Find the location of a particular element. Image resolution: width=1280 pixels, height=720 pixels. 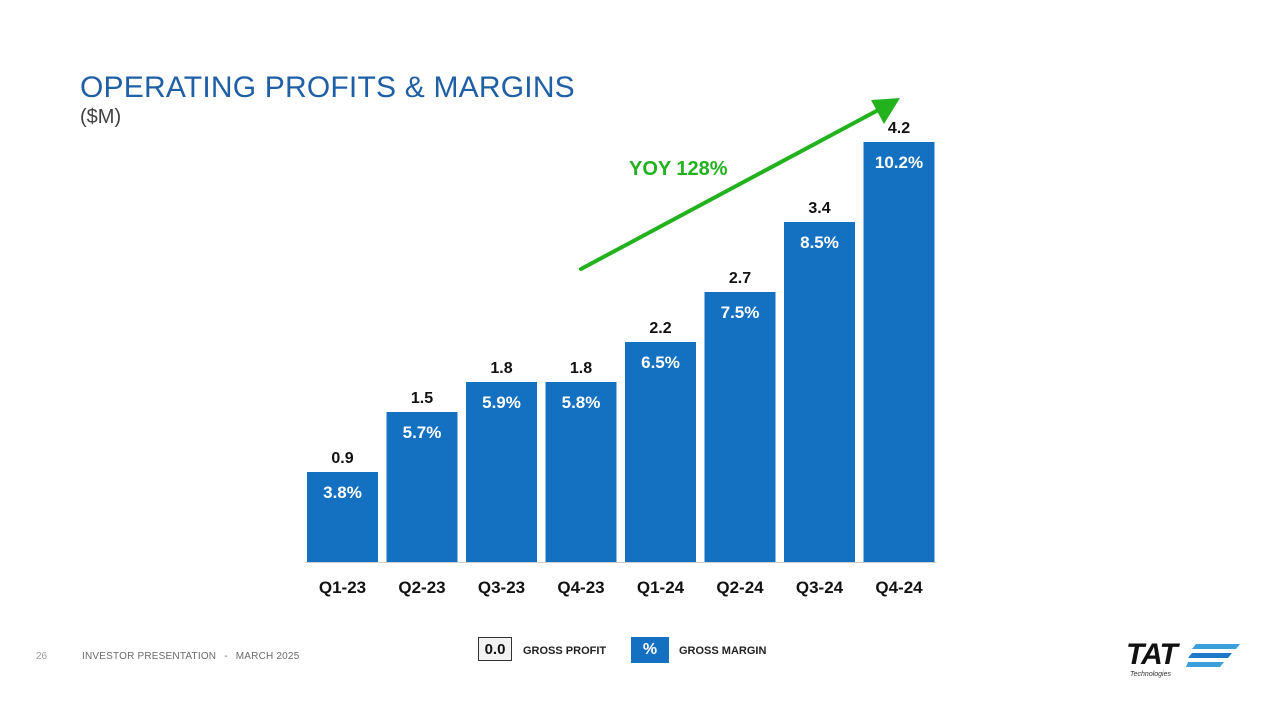

x-tick-label: Q3-24 is located at coordinates (820, 587).